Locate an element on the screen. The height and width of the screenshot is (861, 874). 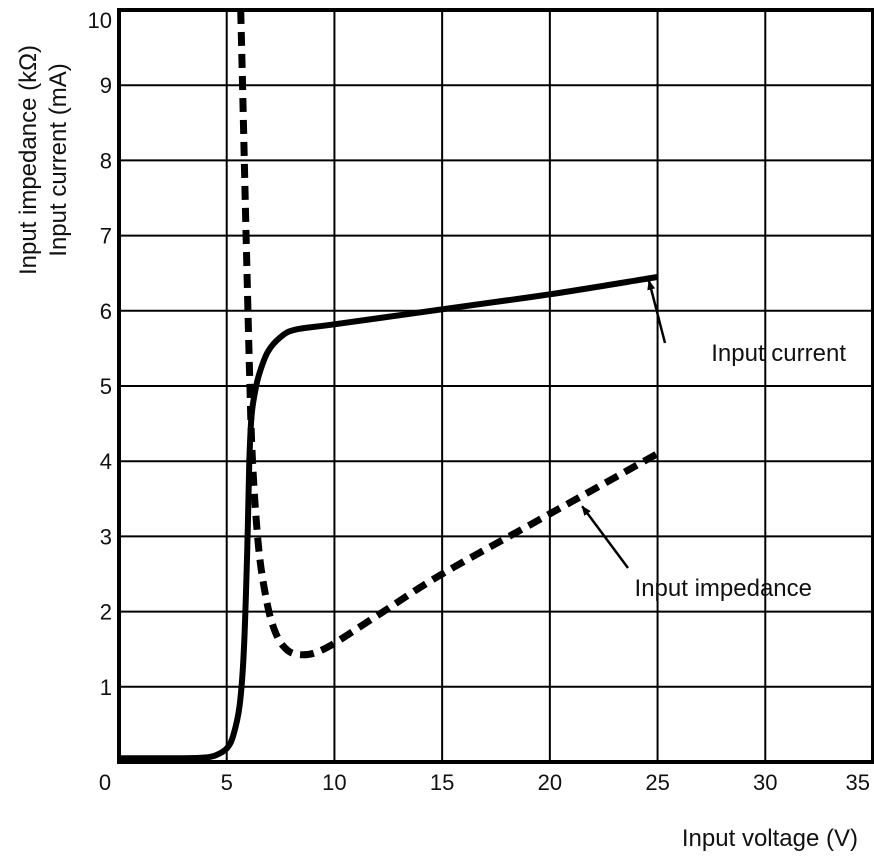
y-tick-label: 9 is located at coordinates (106, 85).